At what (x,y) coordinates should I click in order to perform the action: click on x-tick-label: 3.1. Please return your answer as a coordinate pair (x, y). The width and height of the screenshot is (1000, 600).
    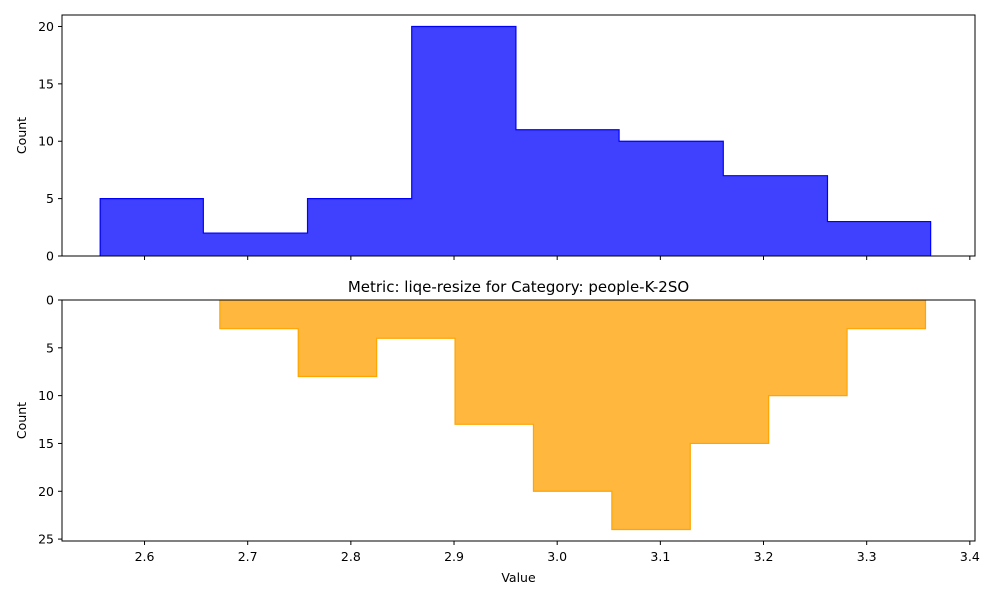
    Looking at the image, I should click on (660, 556).